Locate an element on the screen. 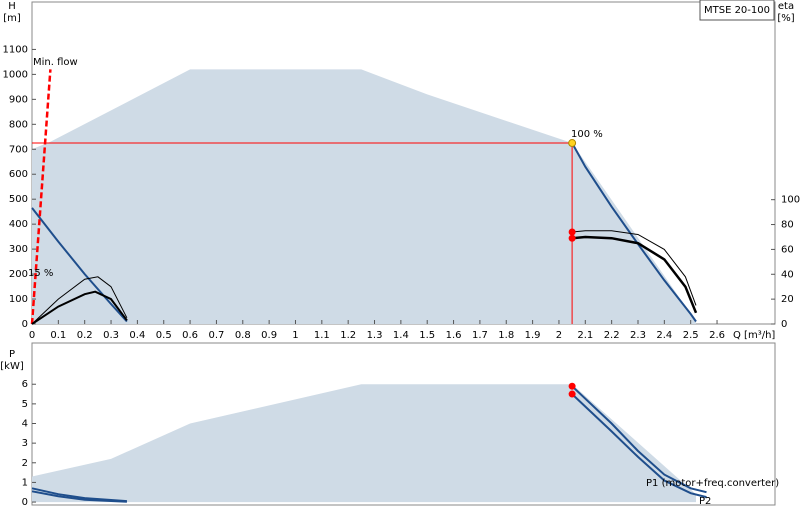  x-tick-label: 2.6 is located at coordinates (717, 335).